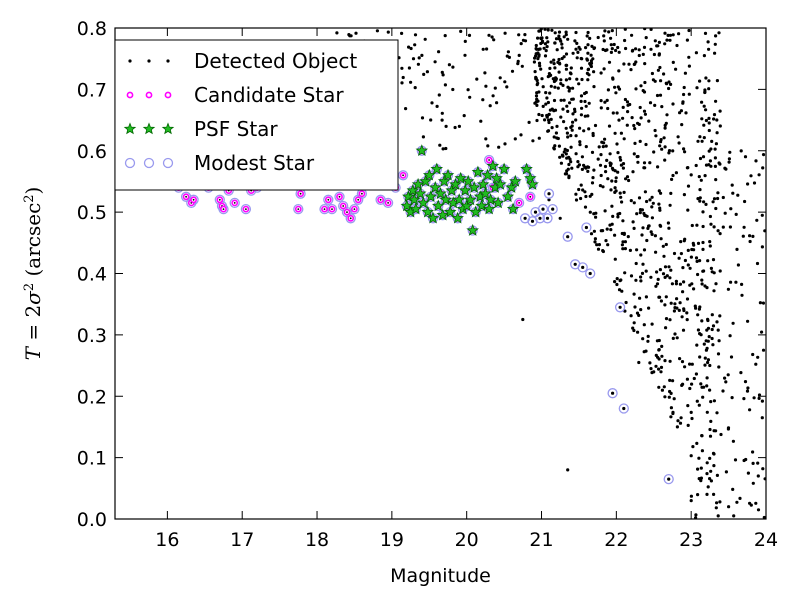  What do you see at coordinates (130, 163) in the screenshot?
I see `legend-marker-modest` at bounding box center [130, 163].